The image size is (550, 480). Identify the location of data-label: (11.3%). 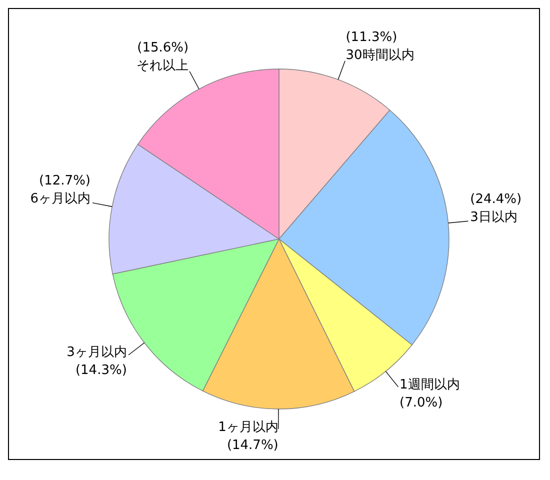
(372, 37).